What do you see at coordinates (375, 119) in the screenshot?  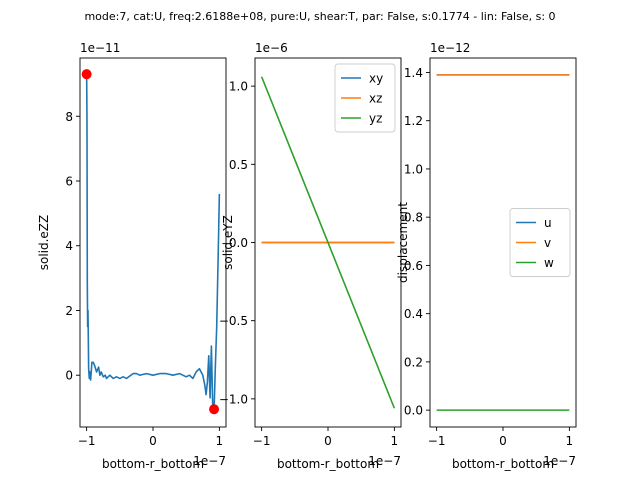 I see `legend-label-yz: yz` at bounding box center [375, 119].